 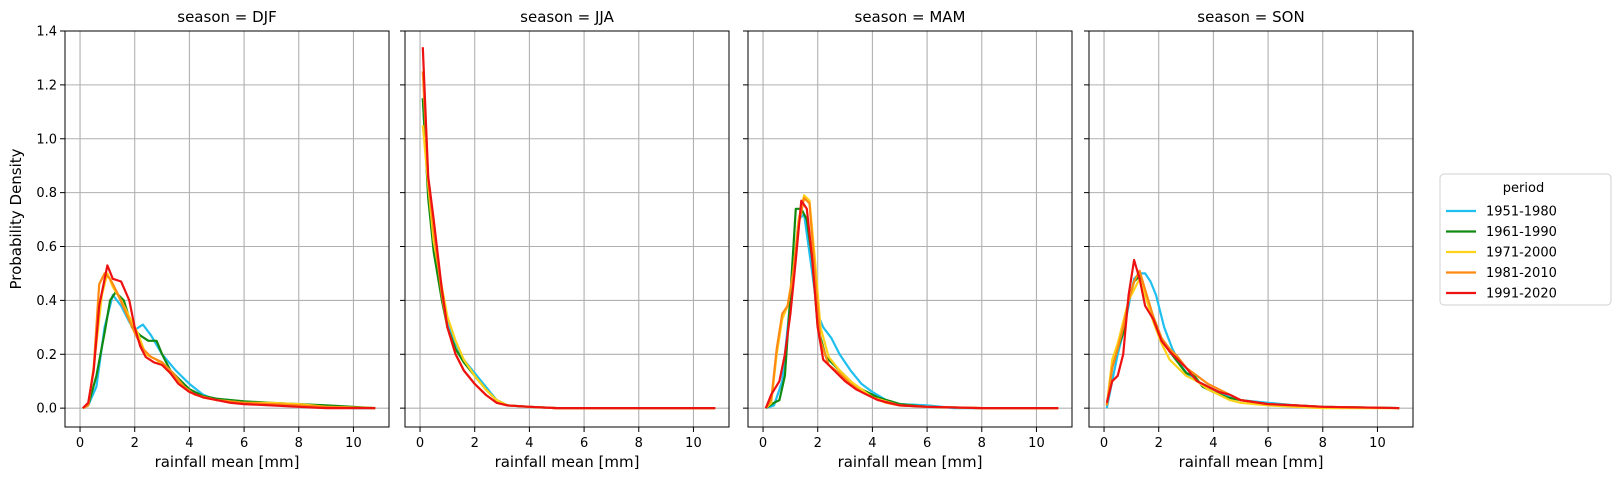 I want to click on panel-title: season = JJA, so click(x=567, y=17).